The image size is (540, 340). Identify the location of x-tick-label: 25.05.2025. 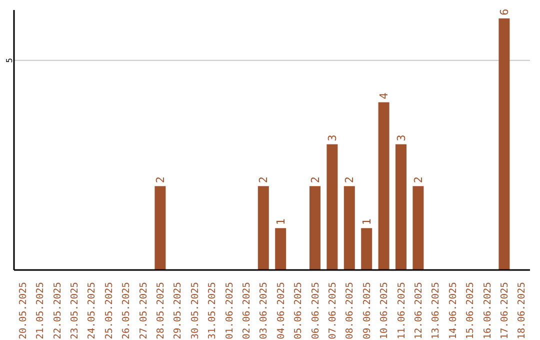
(109, 311).